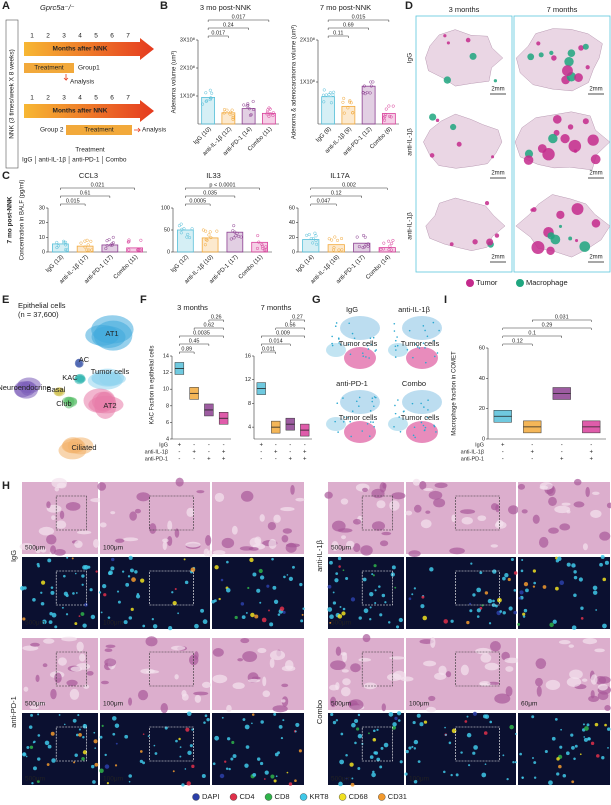 The height and width of the screenshot is (805, 611). What do you see at coordinates (381, 138) in the screenshot?
I see `x-tick-label: Combo (8)` at bounding box center [381, 138].